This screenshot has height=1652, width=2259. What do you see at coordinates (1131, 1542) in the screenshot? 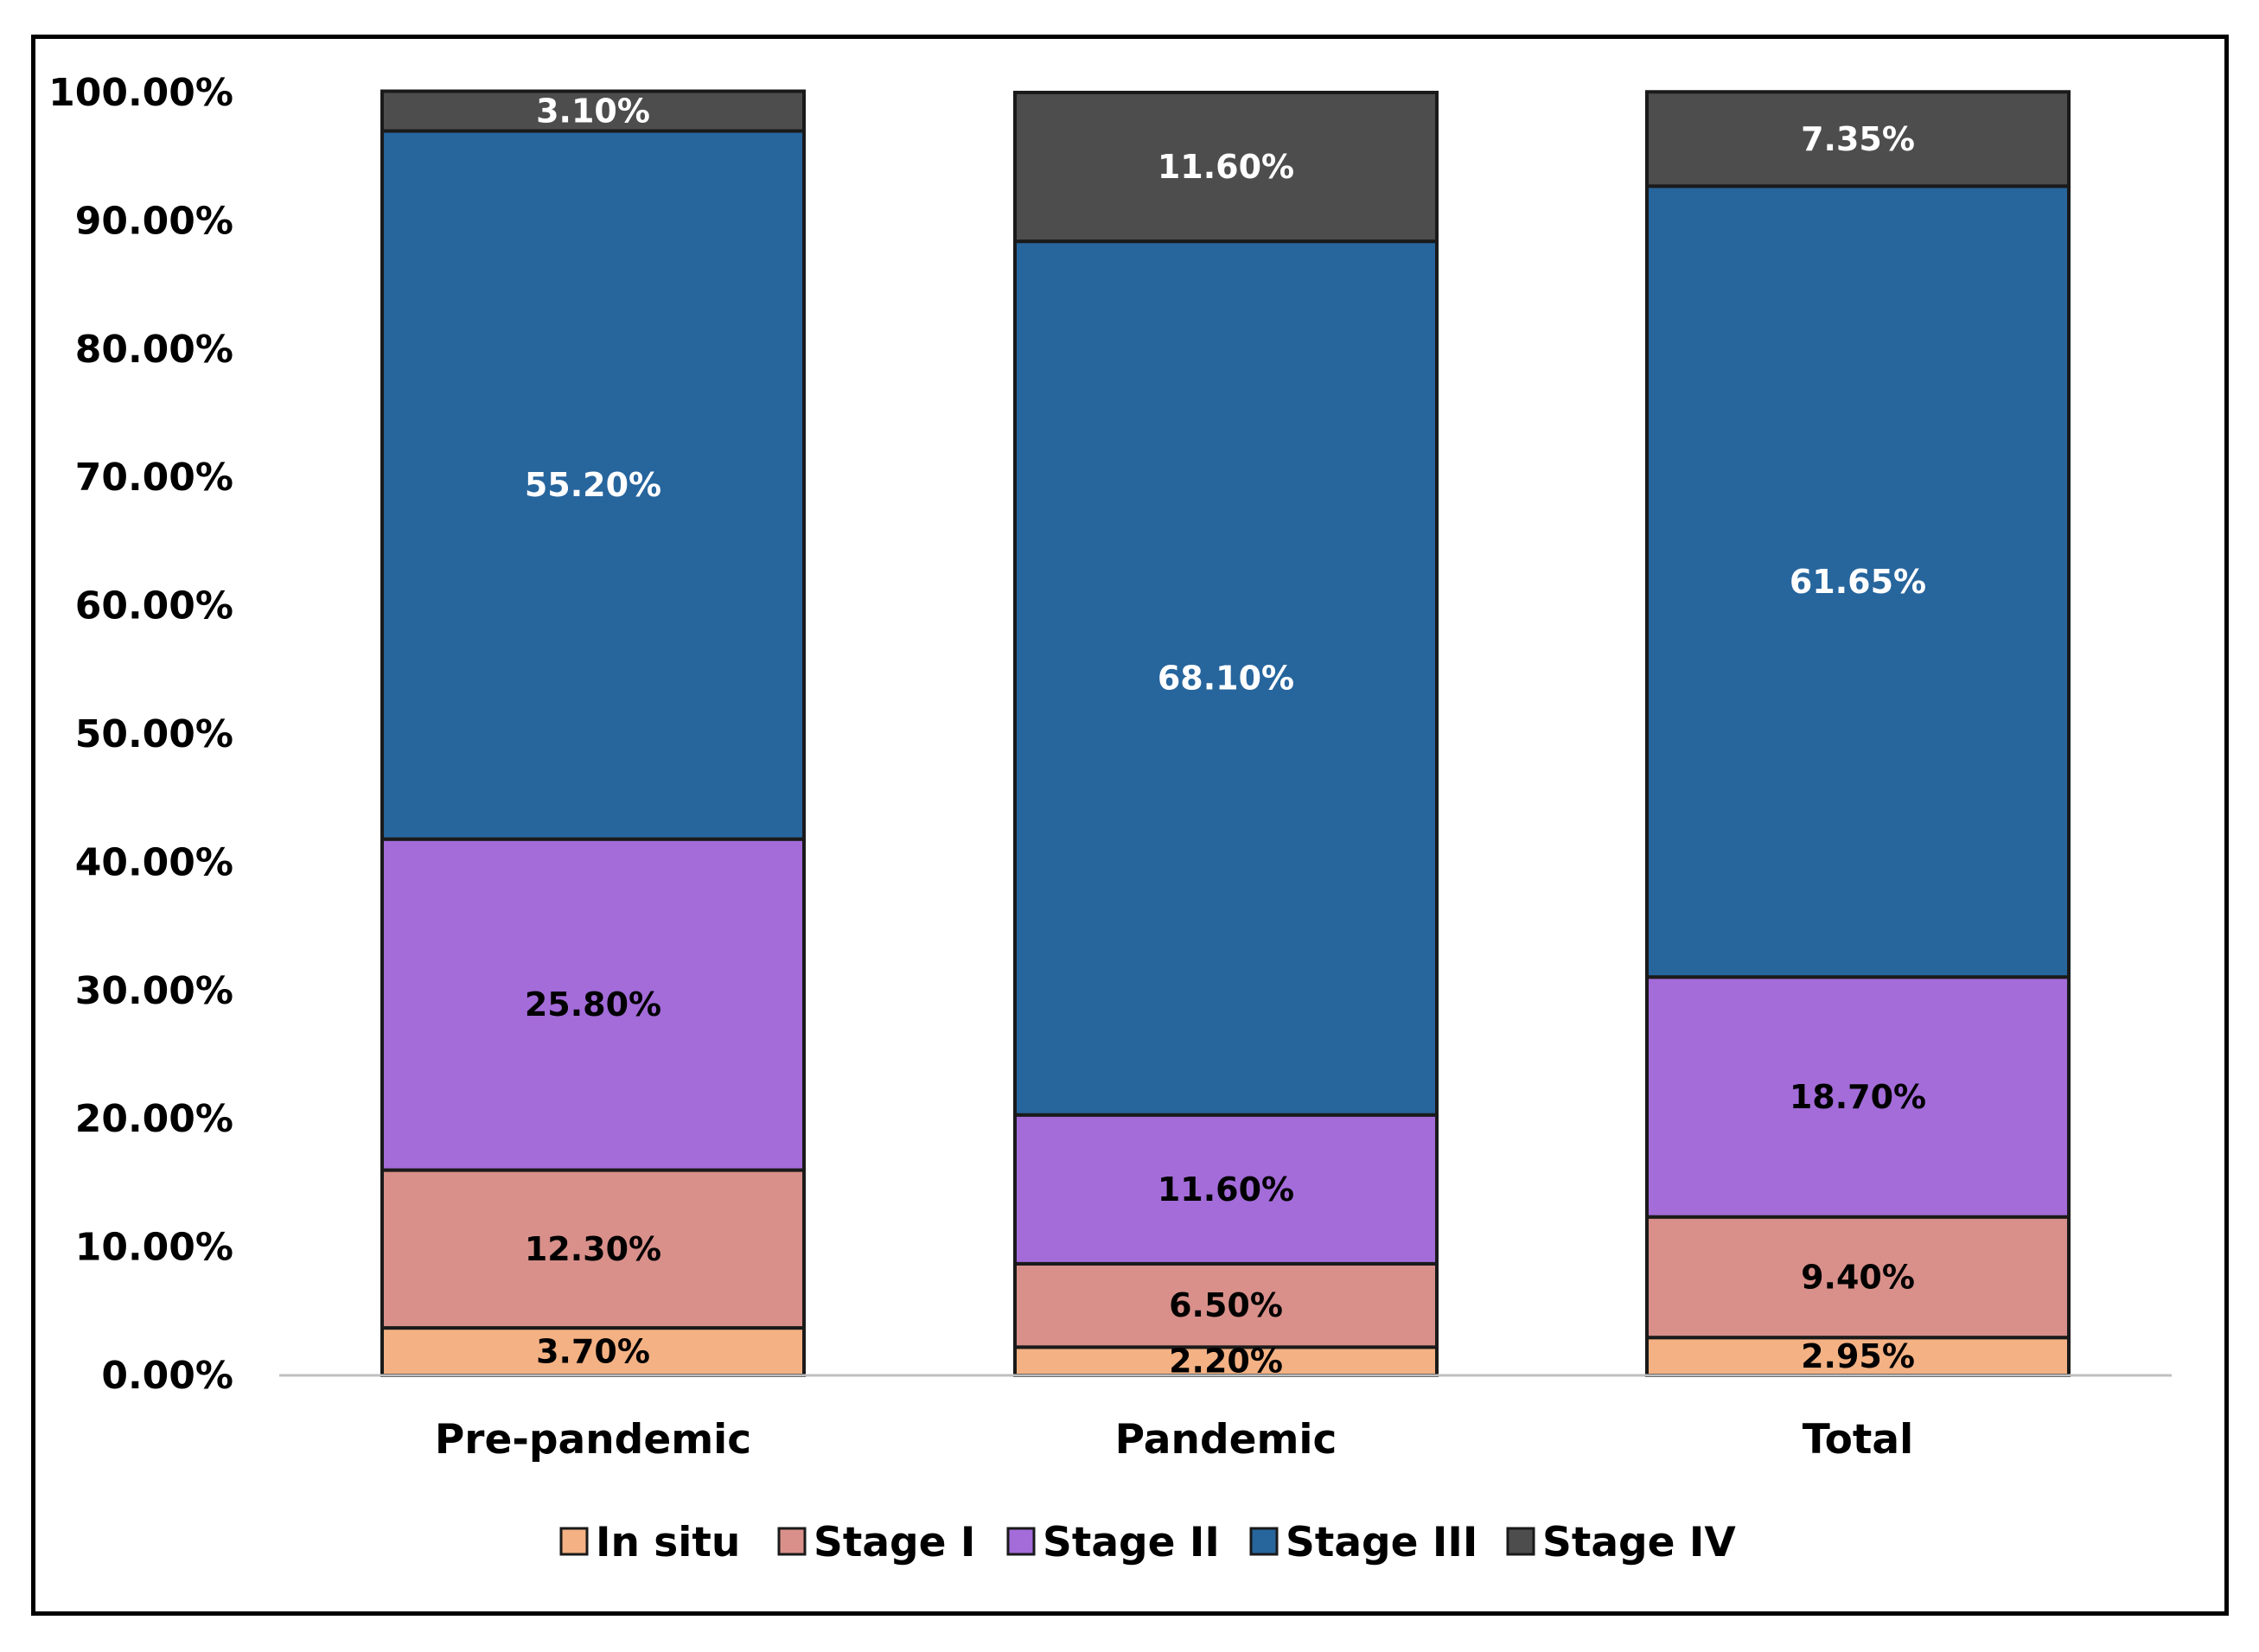
I see `legend-label: Stage II` at bounding box center [1131, 1542].